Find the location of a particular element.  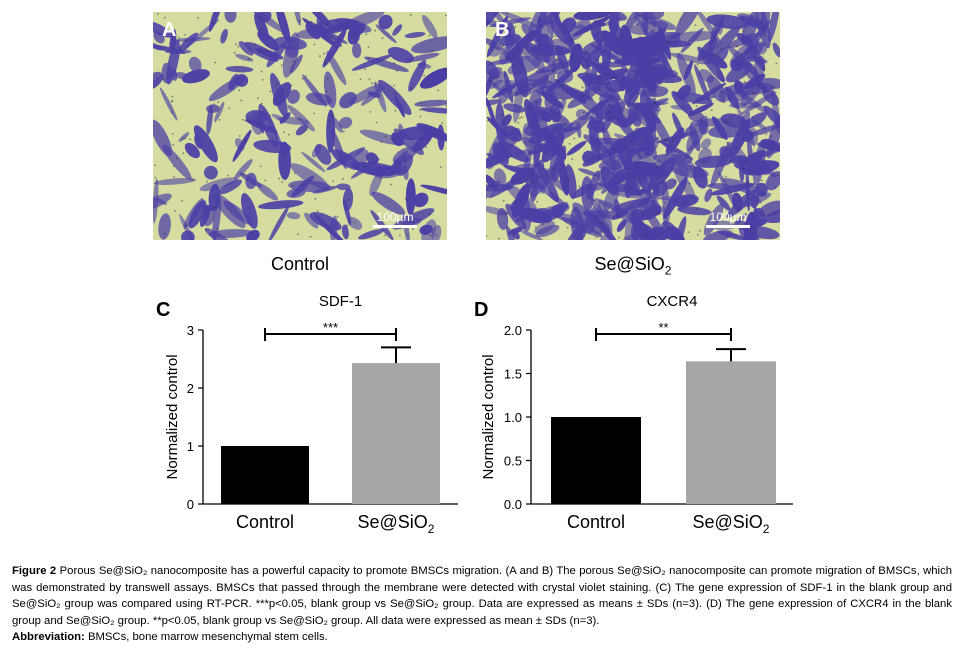

y-tick-label: 0.5 is located at coordinates (513, 461).